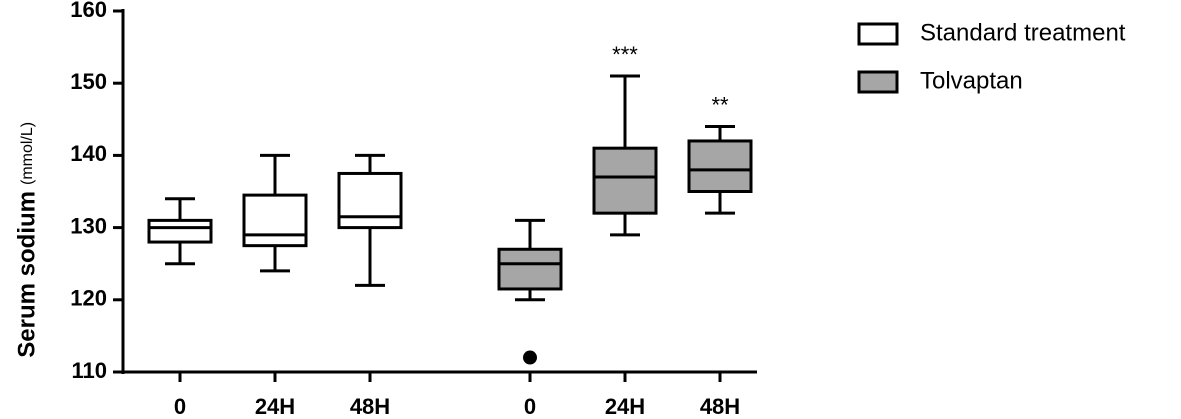 The width and height of the screenshot is (1181, 419). I want to click on outlier, so click(530, 357).